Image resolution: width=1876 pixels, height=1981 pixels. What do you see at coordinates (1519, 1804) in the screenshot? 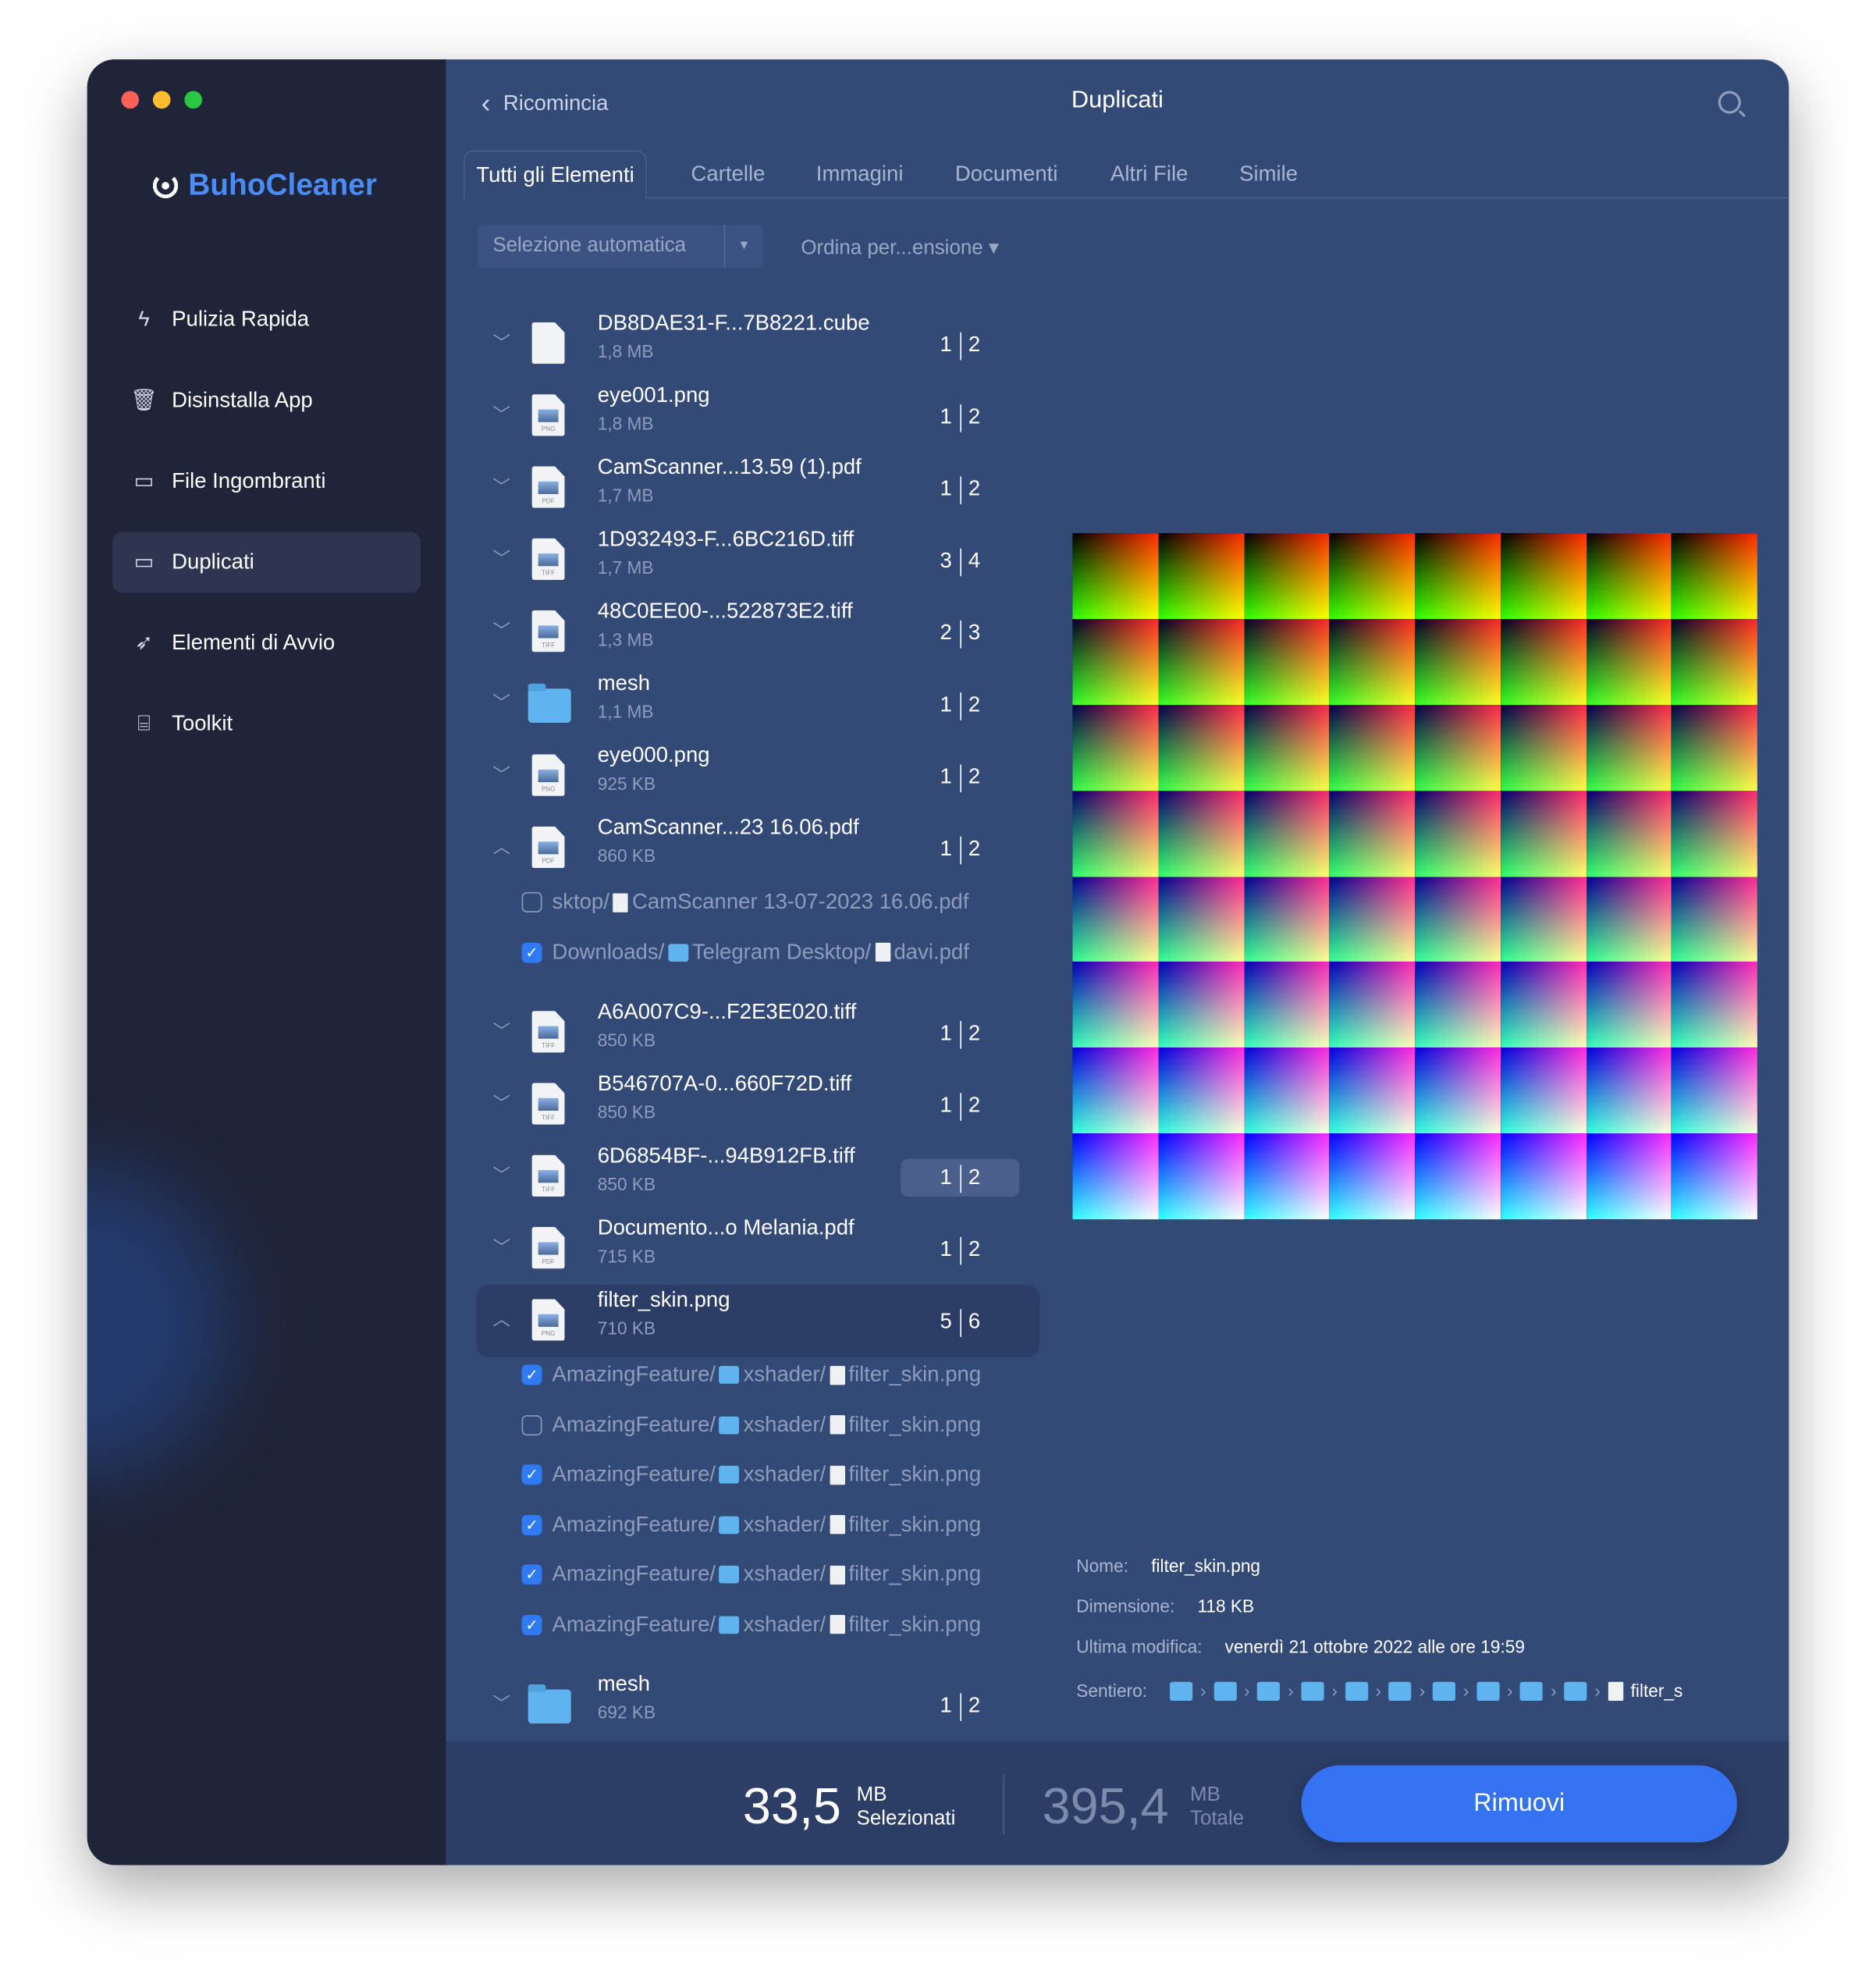
I see `remove-button: Rimuovi` at bounding box center [1519, 1804].